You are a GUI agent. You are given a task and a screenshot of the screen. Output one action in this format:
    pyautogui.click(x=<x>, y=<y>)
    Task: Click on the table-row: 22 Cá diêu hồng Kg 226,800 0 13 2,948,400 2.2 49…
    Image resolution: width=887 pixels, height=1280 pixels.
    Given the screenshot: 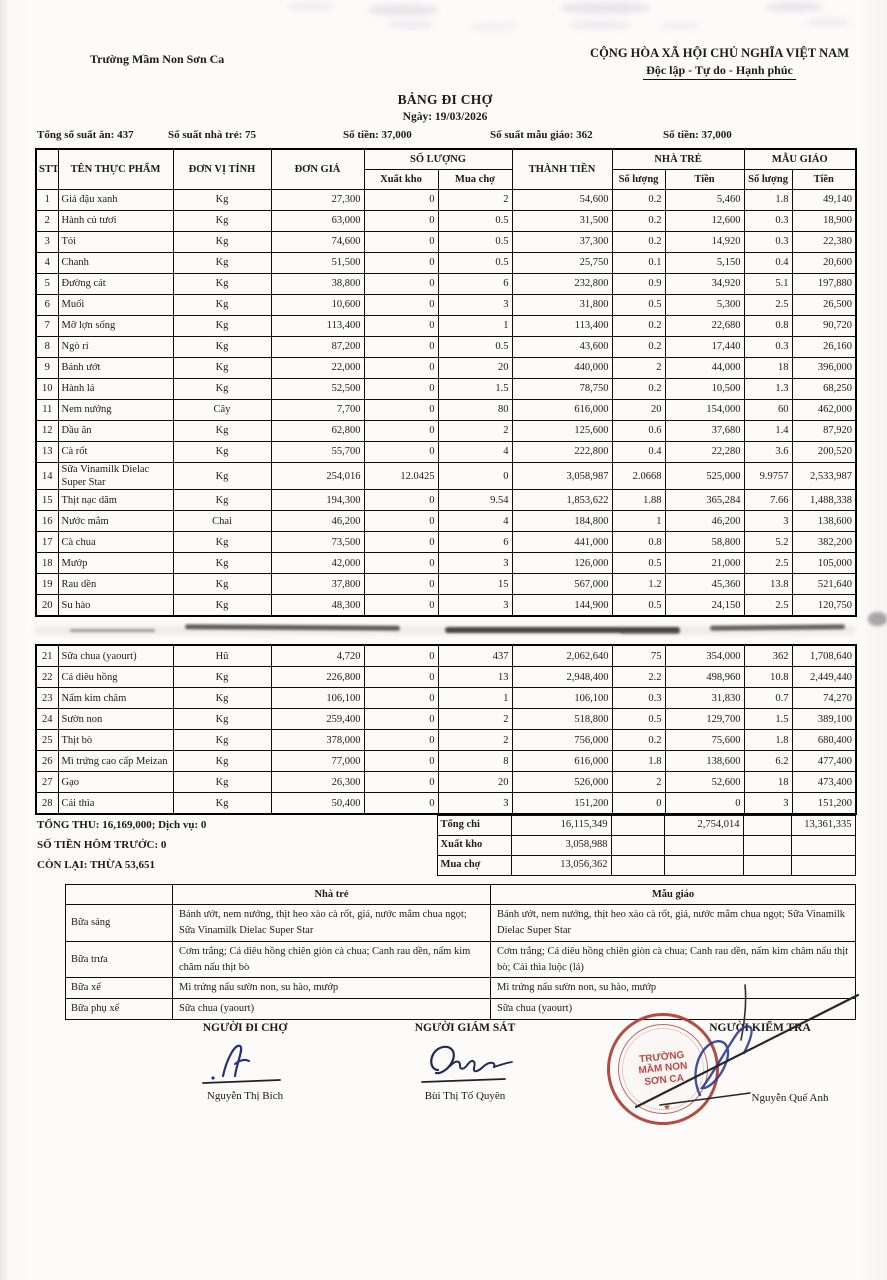 What is the action you would take?
    pyautogui.click(x=446, y=677)
    